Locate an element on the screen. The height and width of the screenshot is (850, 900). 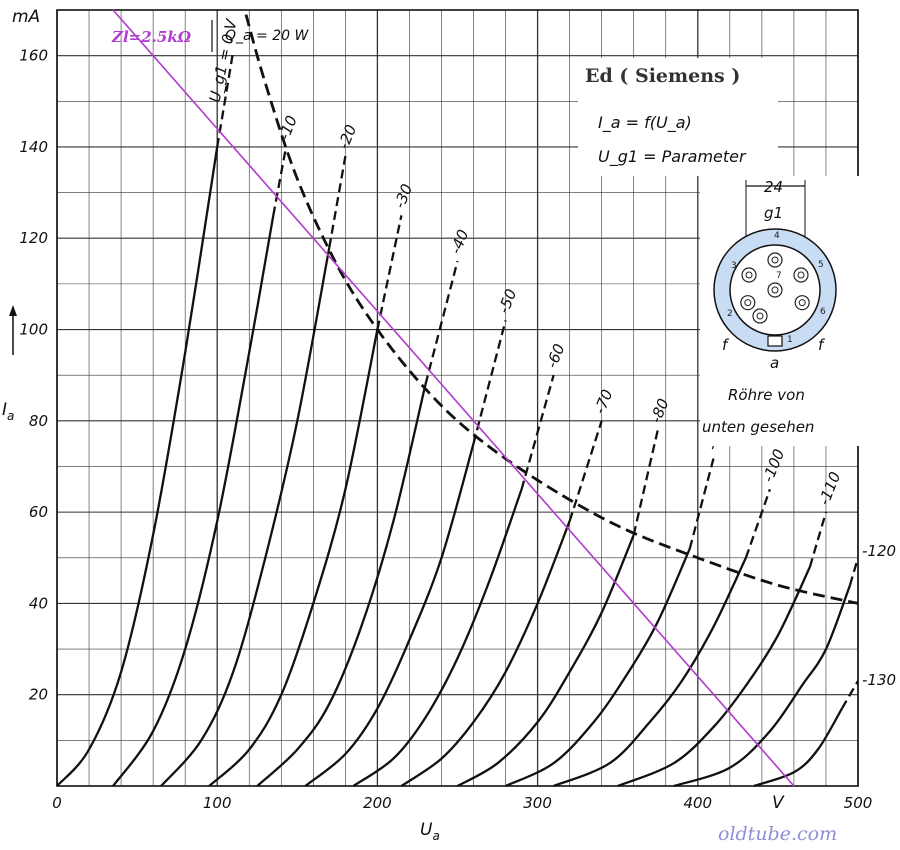
curve-ug1-4-extension is located at coordinates (441, 322).